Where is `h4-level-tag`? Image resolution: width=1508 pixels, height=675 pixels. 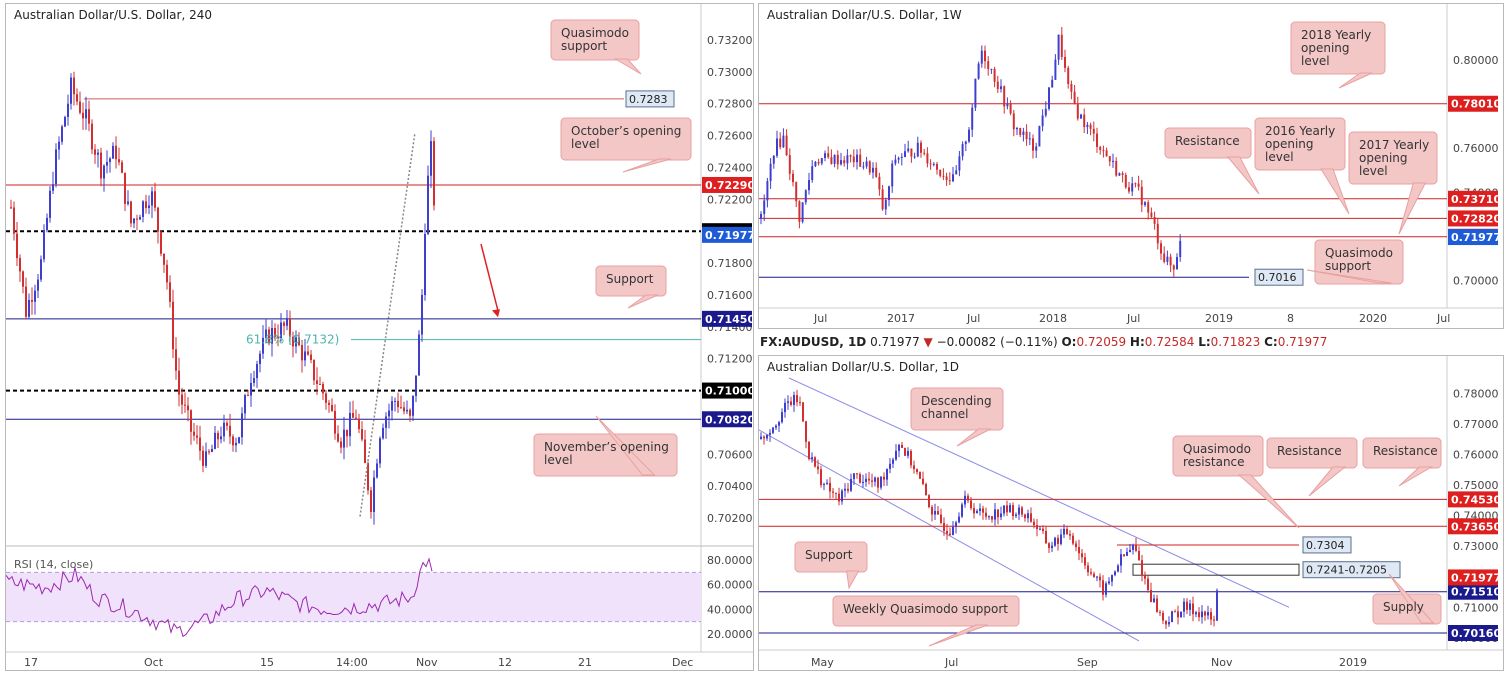
h4-level-tag is located at coordinates (727, 390).